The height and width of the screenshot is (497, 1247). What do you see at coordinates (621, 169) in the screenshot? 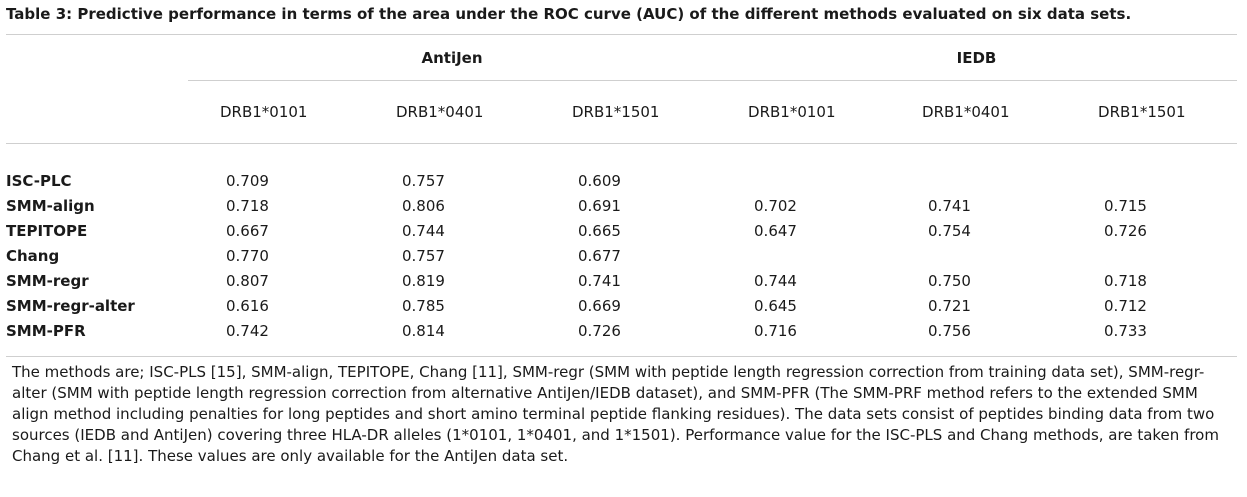
I see `table-row: ISC-PLC 0.709 0.757 0.609` at bounding box center [621, 169].